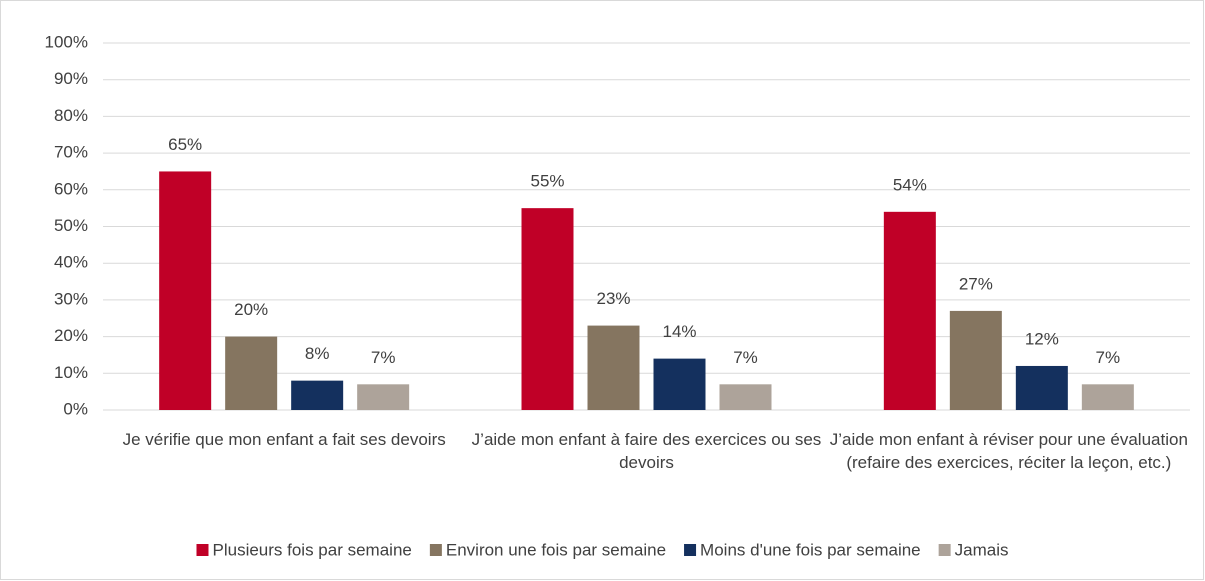  Describe the element at coordinates (976, 283) in the screenshot. I see `data-label: 27%` at that location.